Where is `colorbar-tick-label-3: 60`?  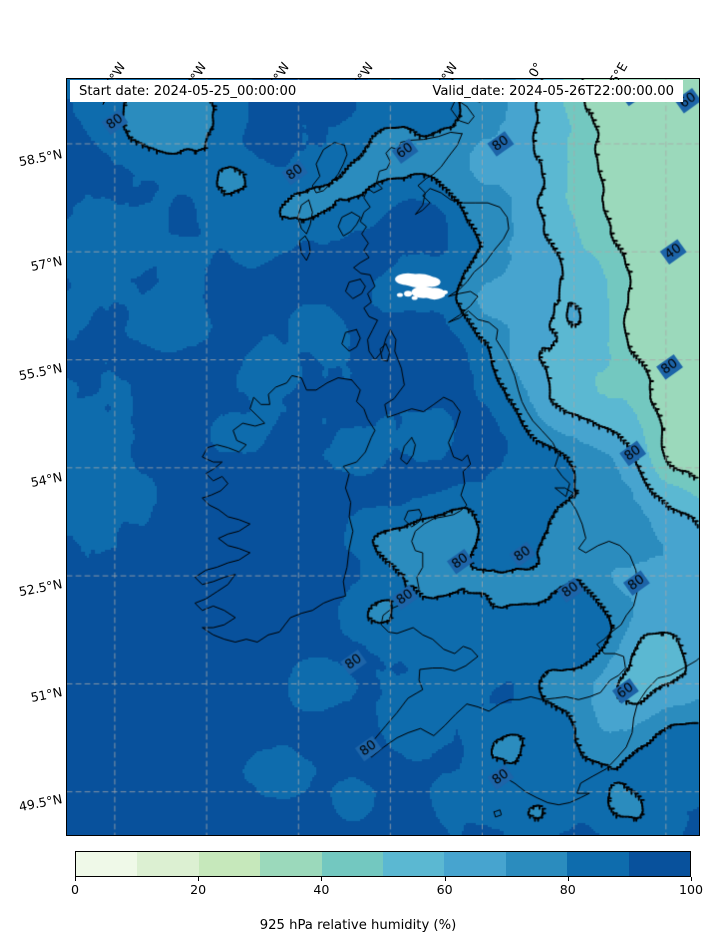 colorbar-tick-label-3: 60 is located at coordinates (444, 889).